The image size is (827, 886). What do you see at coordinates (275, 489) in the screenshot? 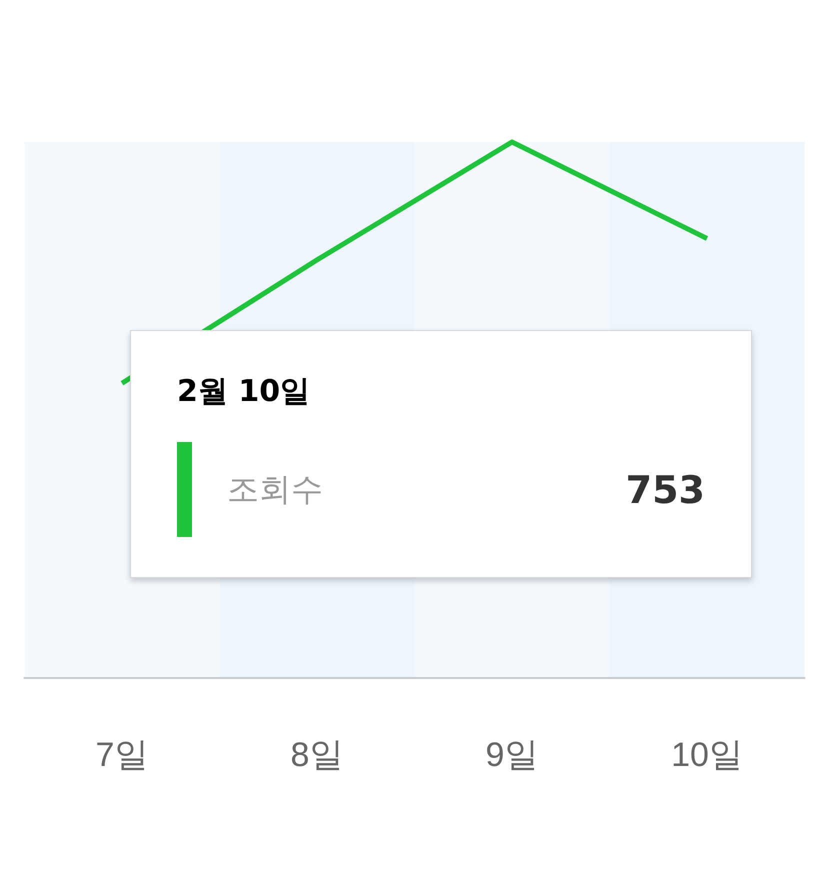
I see `text: 조회수` at bounding box center [275, 489].